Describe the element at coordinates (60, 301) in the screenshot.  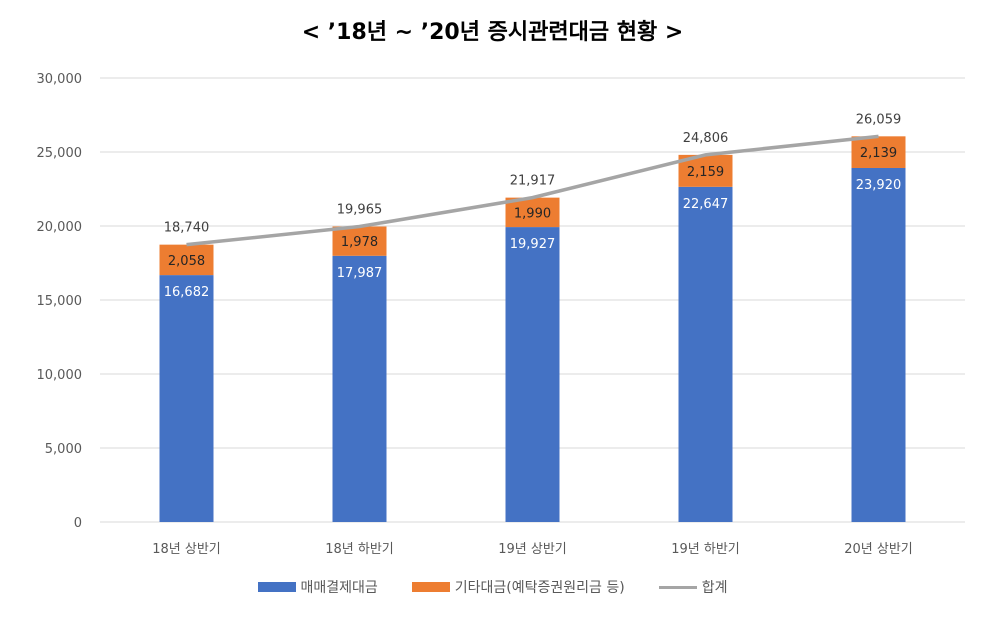
I see `y-tick-label: 15,000` at that location.